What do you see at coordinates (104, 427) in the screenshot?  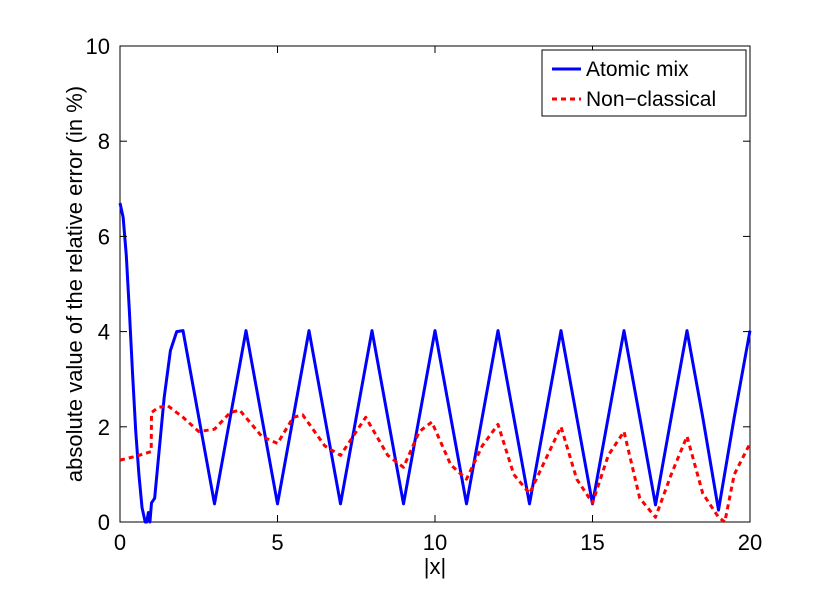 I see `y-tick-label: 2` at bounding box center [104, 427].